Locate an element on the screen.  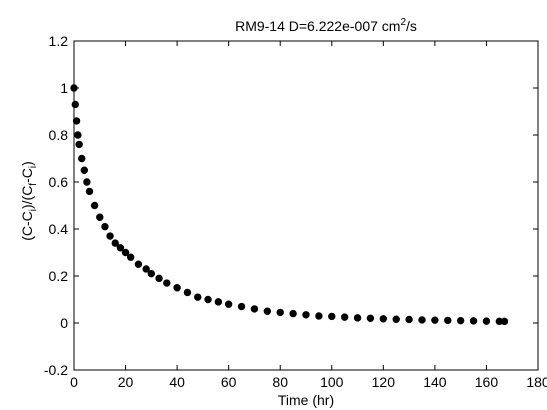
y-tick-label: 0.6 is located at coordinates (59, 182).